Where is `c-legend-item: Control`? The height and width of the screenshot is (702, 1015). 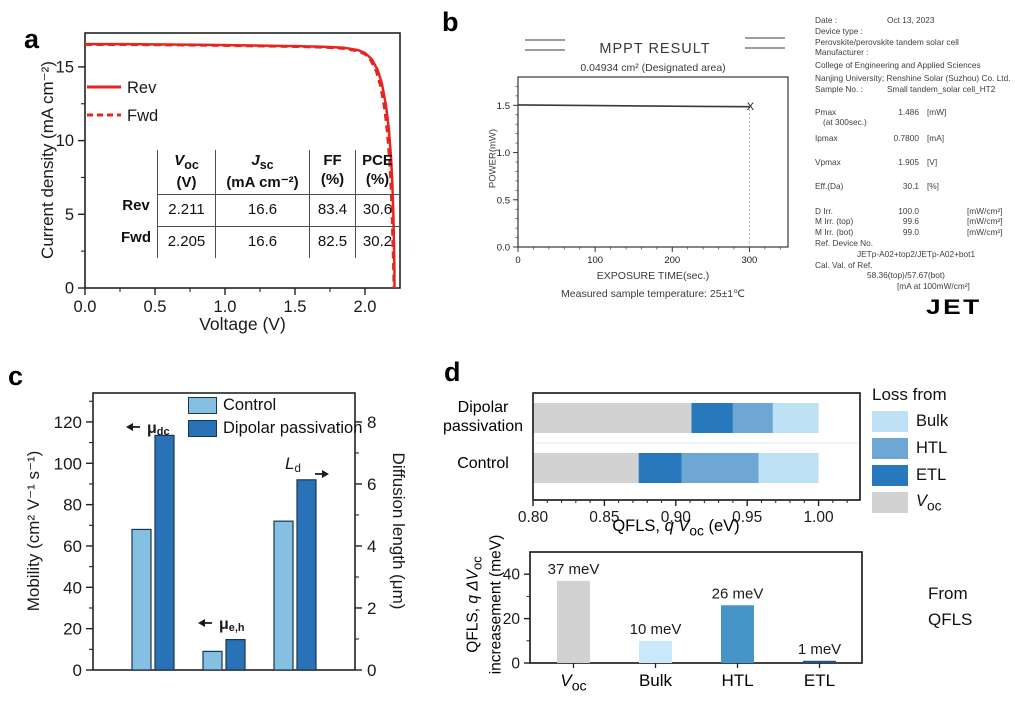
c-legend-item: Control is located at coordinates (275, 405).